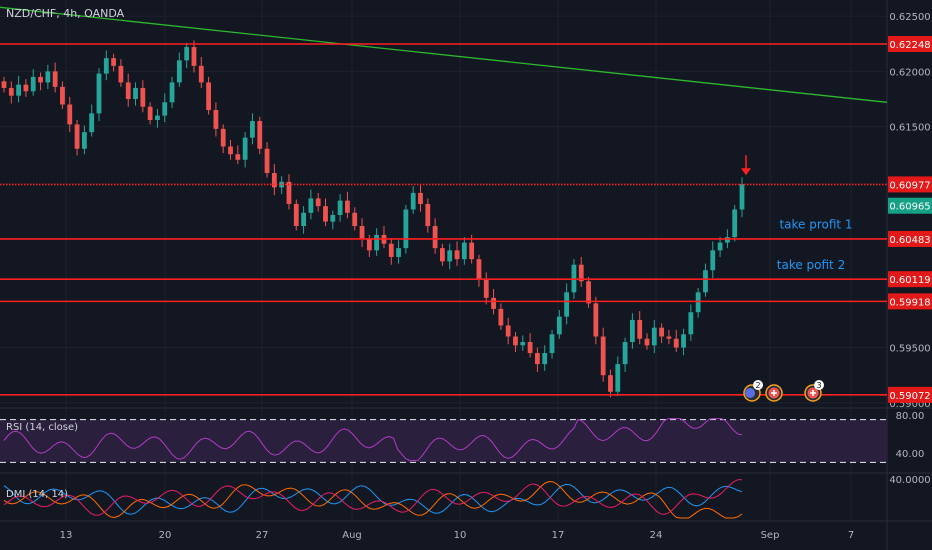  Describe the element at coordinates (262, 535) in the screenshot. I see `time-tick-label: 27` at that location.